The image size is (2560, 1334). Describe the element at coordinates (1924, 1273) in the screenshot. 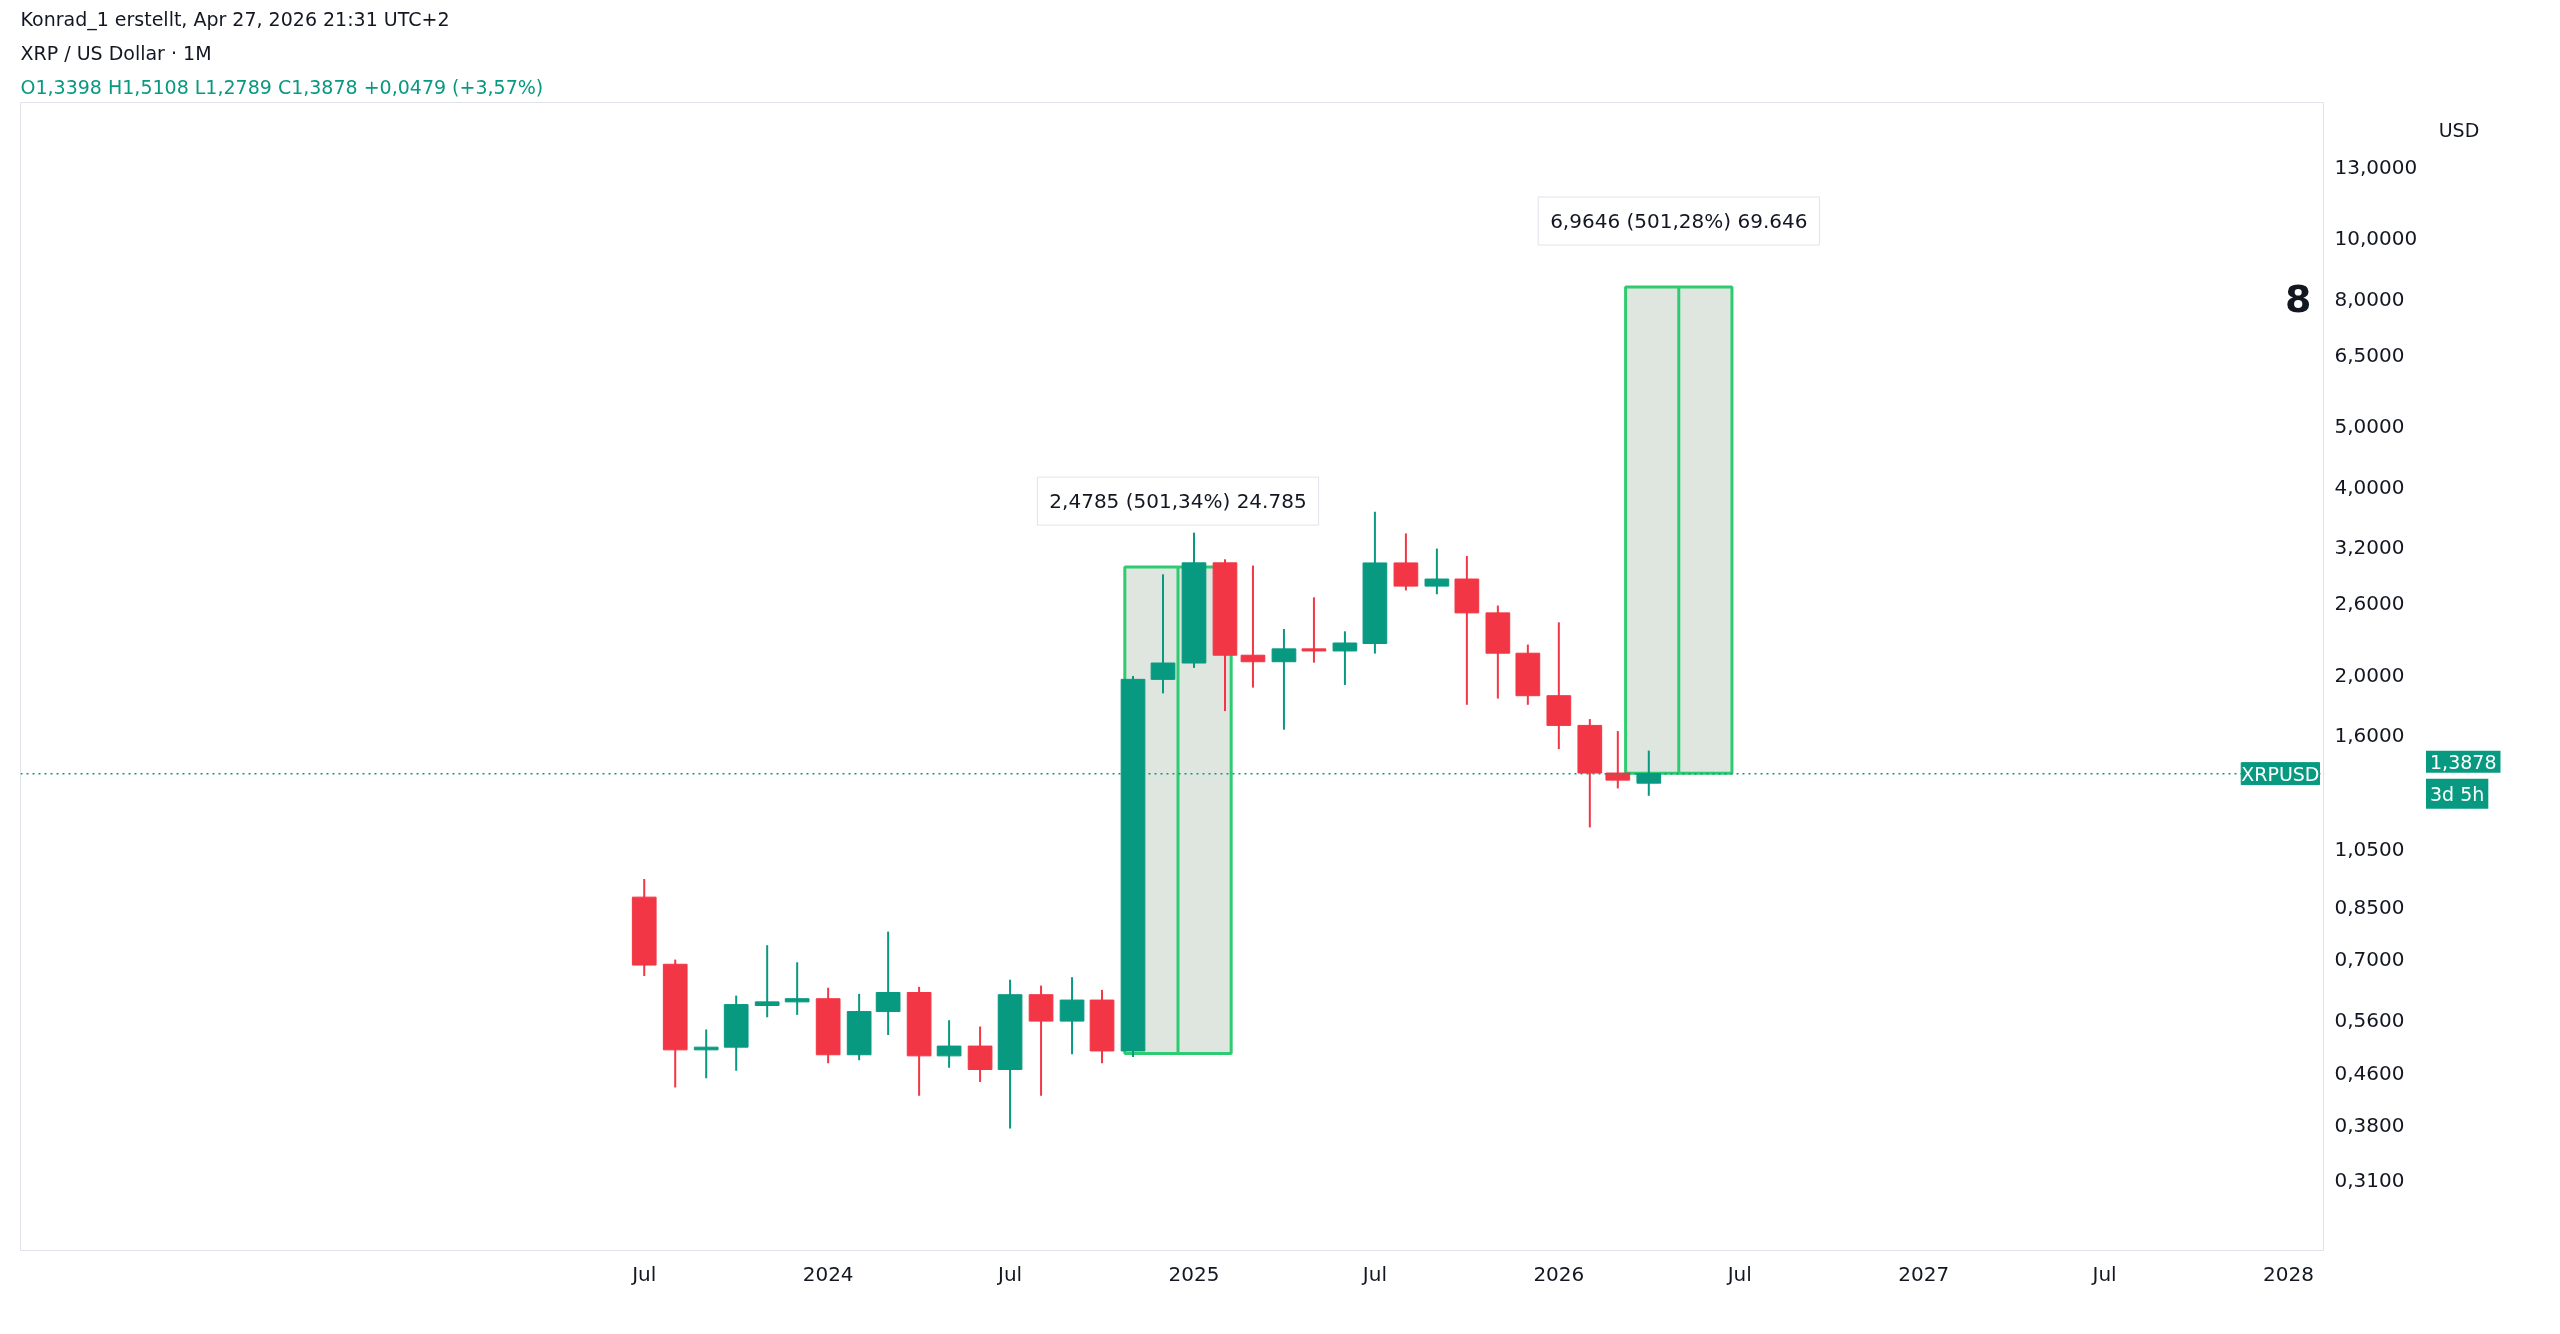

I see `x-tick-label: 2027` at that location.